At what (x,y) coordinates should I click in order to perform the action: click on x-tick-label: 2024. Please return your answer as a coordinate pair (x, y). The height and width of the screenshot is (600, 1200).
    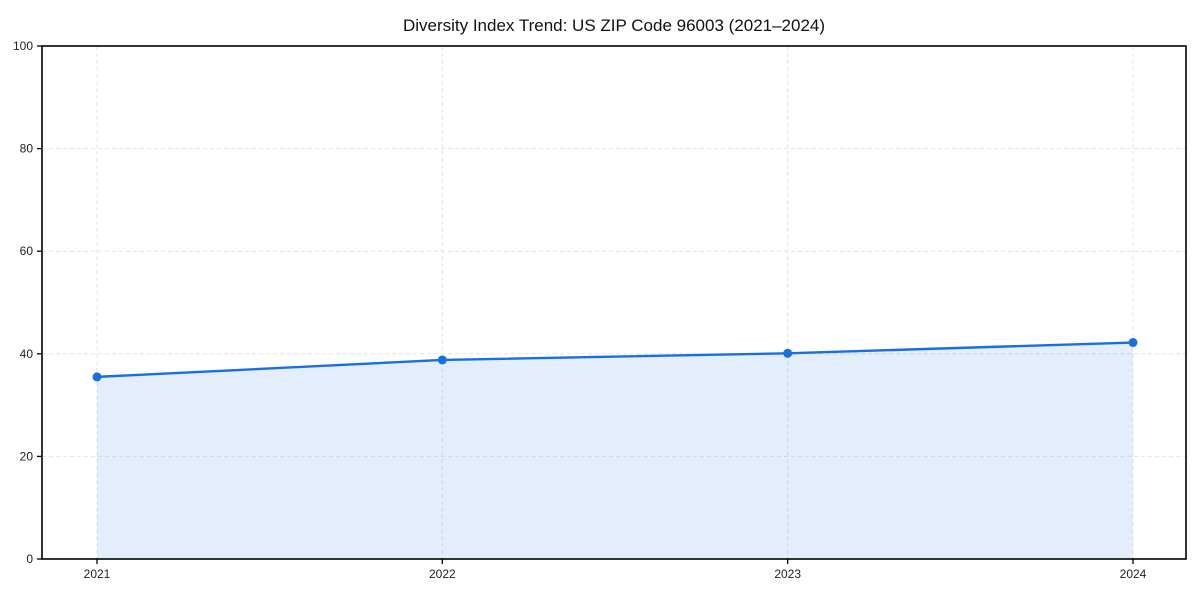
    Looking at the image, I should click on (1133, 574).